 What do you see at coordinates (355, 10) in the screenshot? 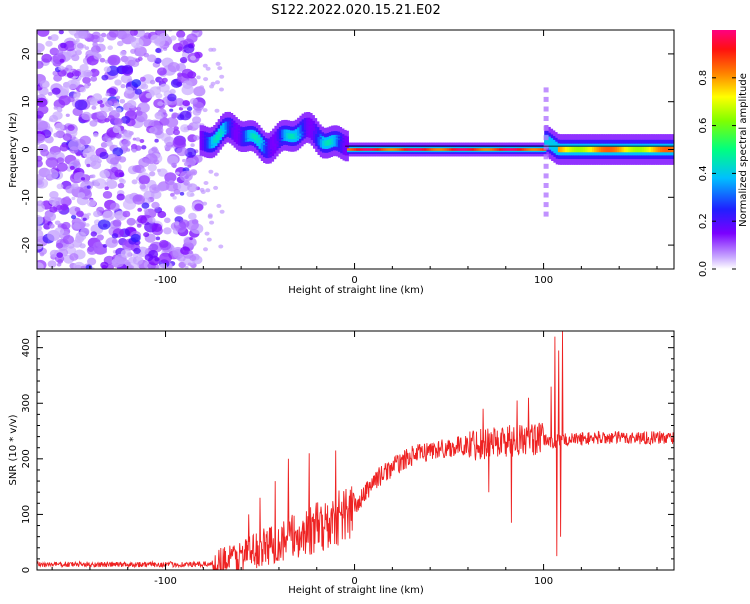
I see `chart-title: S122.2022.020.15.21.E02` at bounding box center [355, 10].